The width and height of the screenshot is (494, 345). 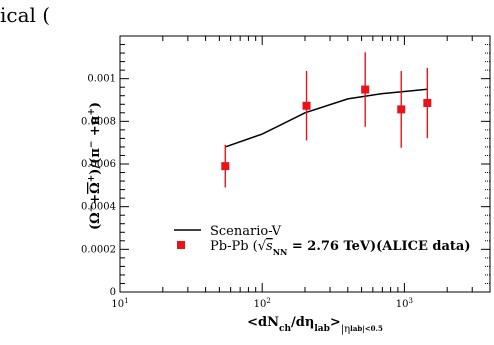 I want to click on header-fragment: ical (, so click(x=25, y=15).